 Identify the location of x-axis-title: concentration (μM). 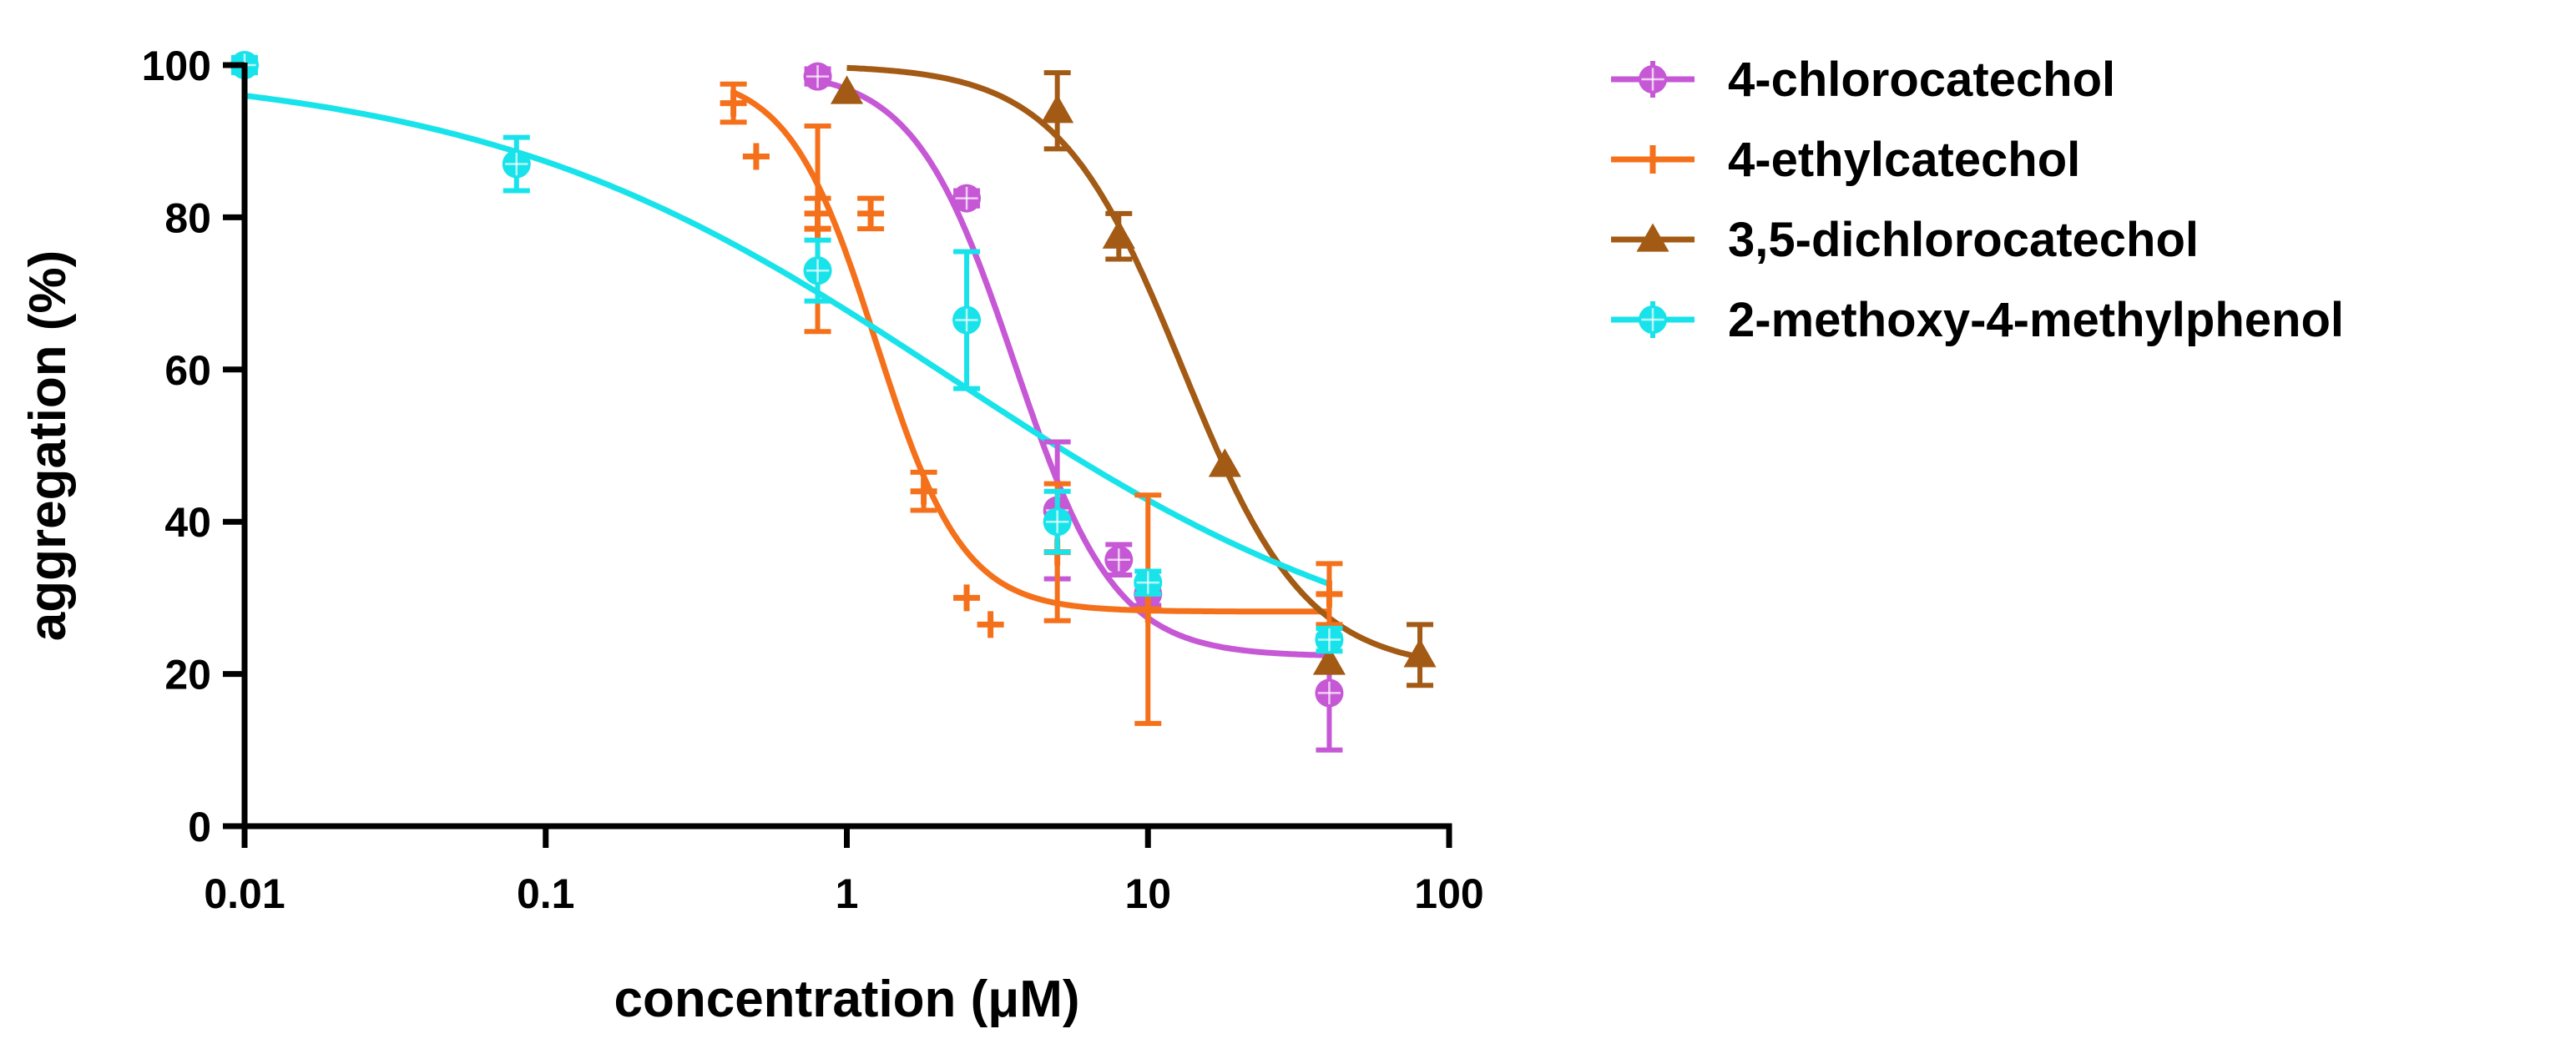
(846, 999).